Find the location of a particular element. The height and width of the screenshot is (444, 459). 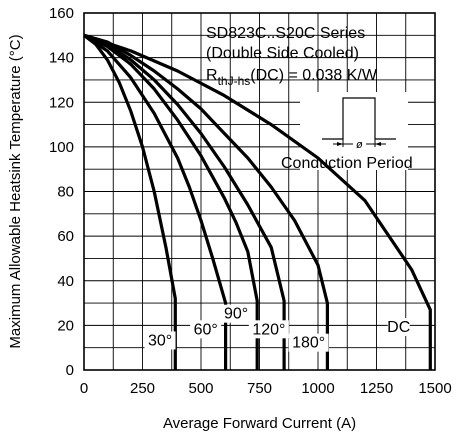

annotation-thermal-resistance: RthJ-hs(DC) = 0.038 K/W is located at coordinates (292, 77).